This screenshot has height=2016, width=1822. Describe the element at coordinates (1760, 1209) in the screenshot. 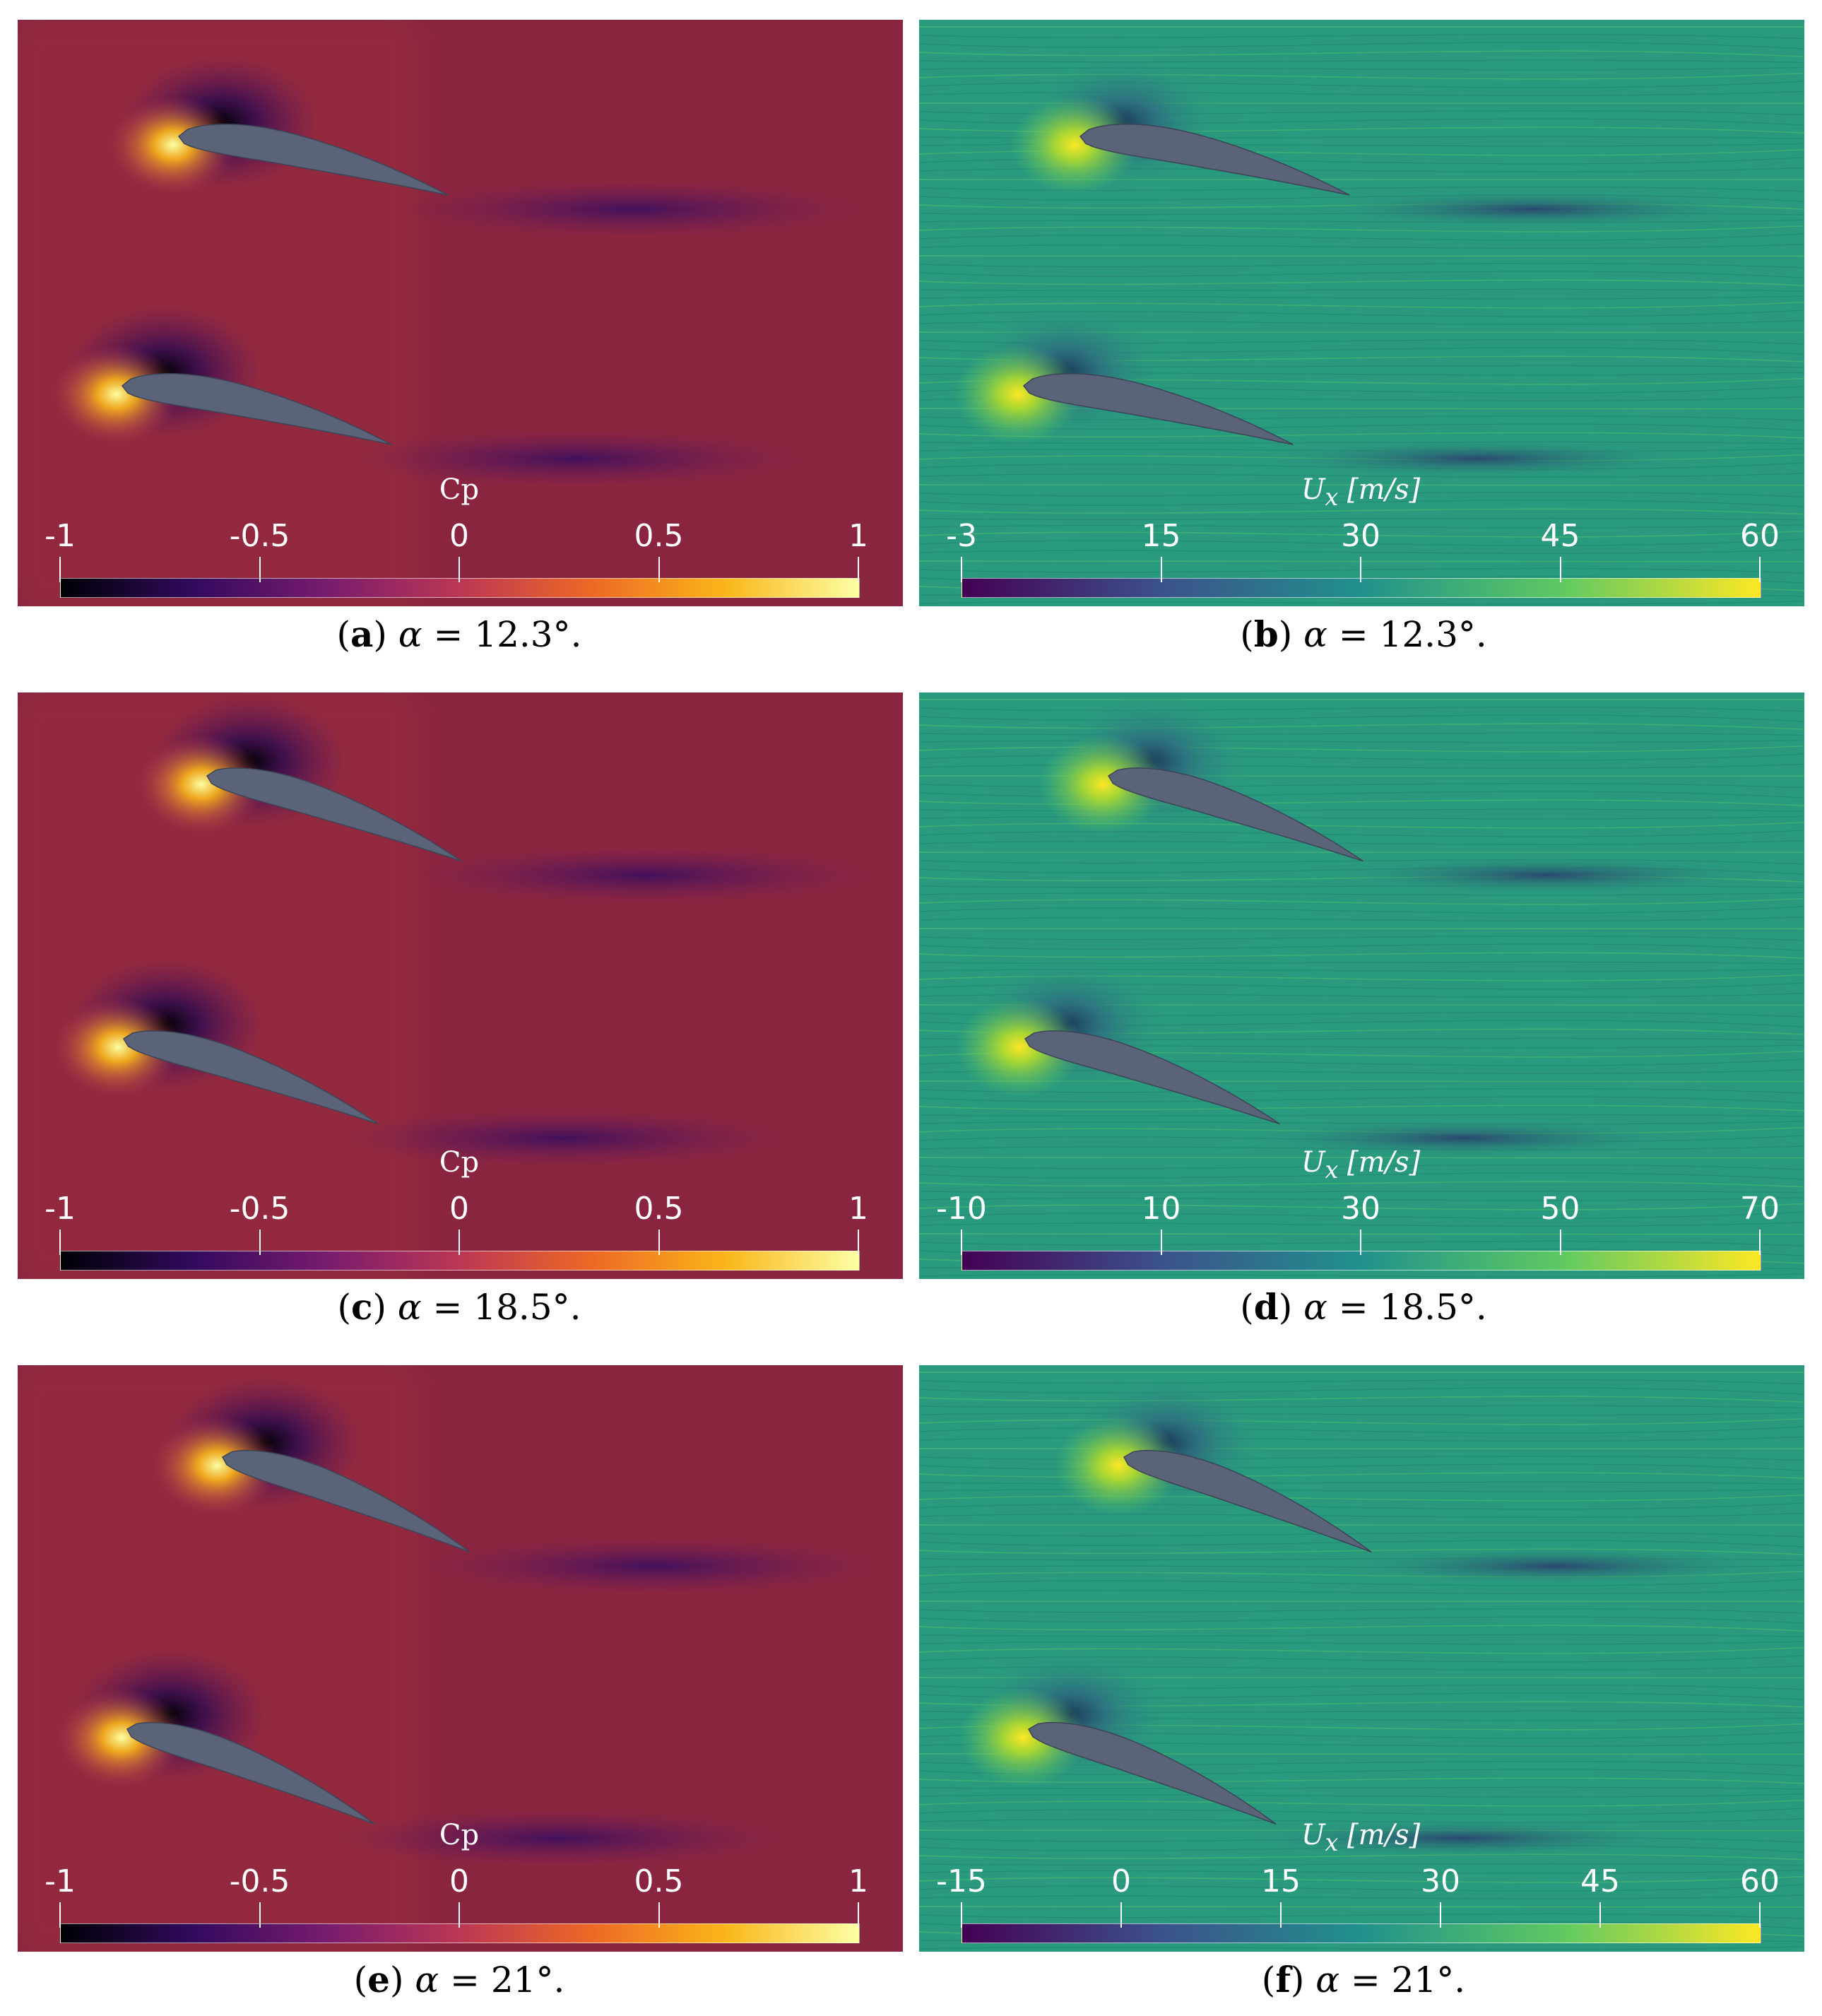

I see `colorbar-tick-label: 70` at that location.